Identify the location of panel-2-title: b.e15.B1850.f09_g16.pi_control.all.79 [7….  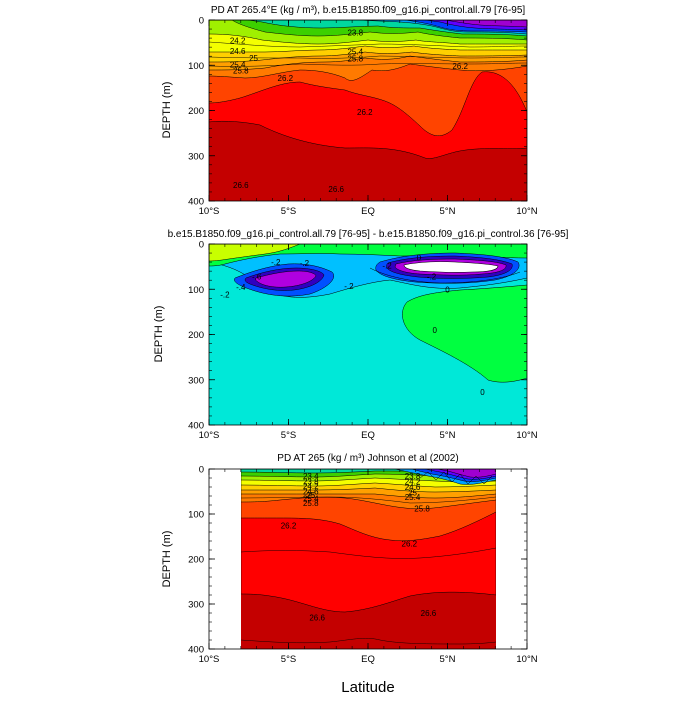
(368, 234).